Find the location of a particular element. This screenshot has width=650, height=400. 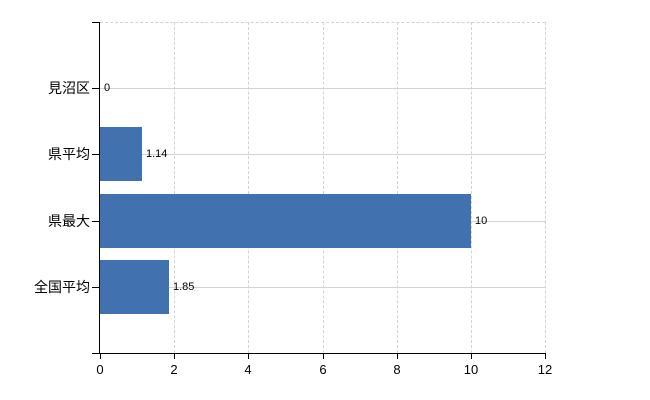

x-tick-label: 6 is located at coordinates (323, 369).